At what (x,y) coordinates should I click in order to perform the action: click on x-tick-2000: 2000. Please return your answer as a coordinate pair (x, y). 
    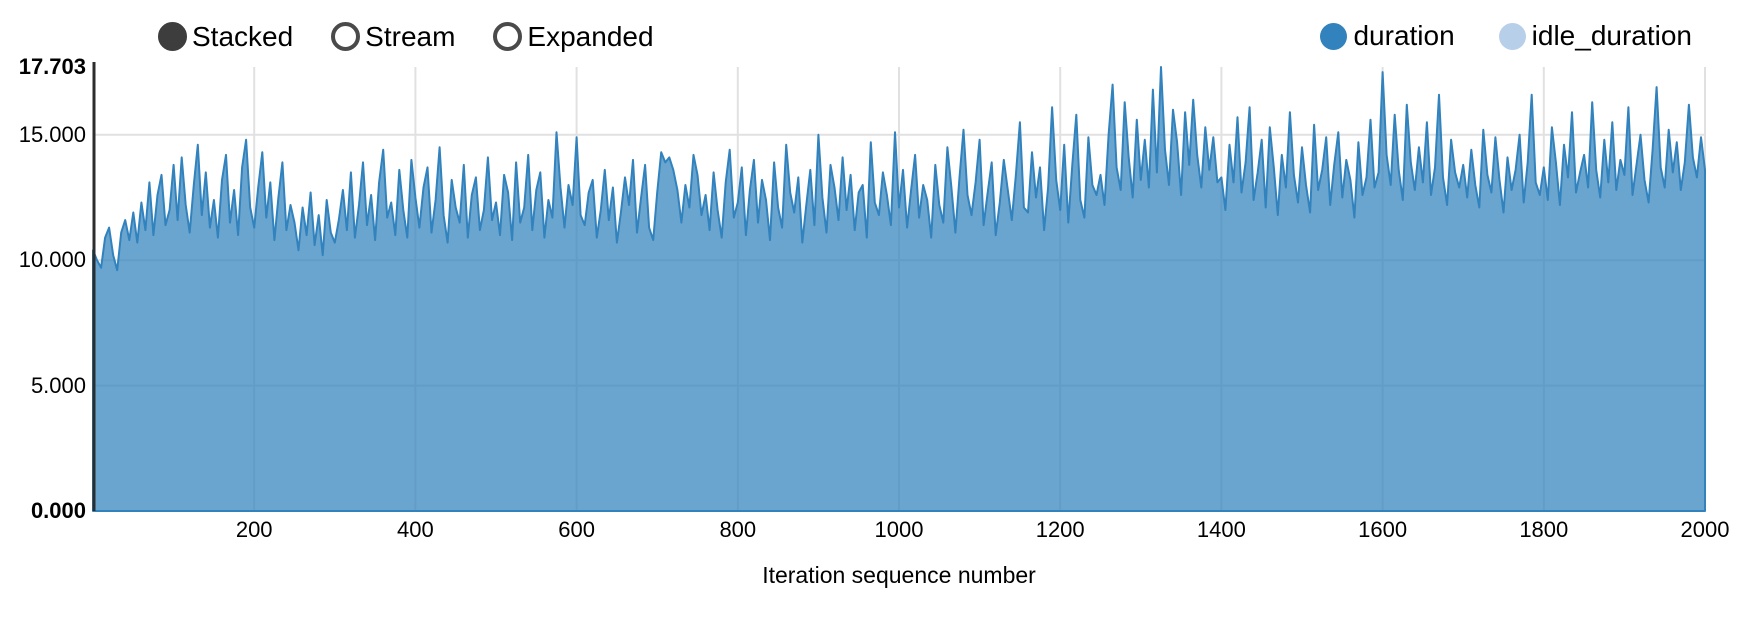
    Looking at the image, I should click on (1705, 529).